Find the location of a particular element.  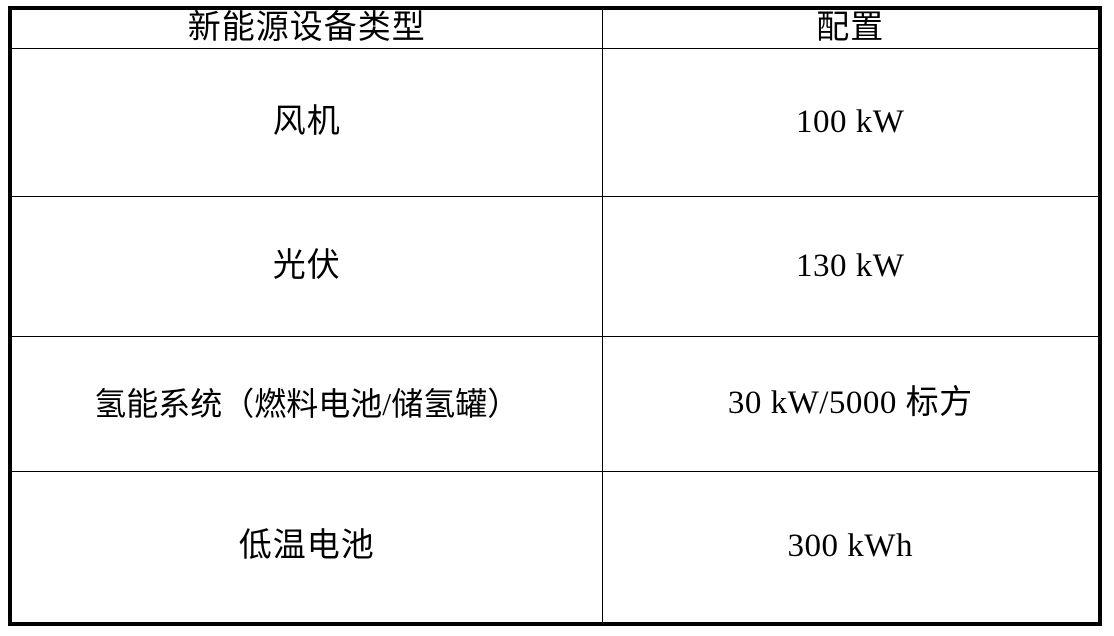

configuration-value: 300 kWh is located at coordinates (850, 546).